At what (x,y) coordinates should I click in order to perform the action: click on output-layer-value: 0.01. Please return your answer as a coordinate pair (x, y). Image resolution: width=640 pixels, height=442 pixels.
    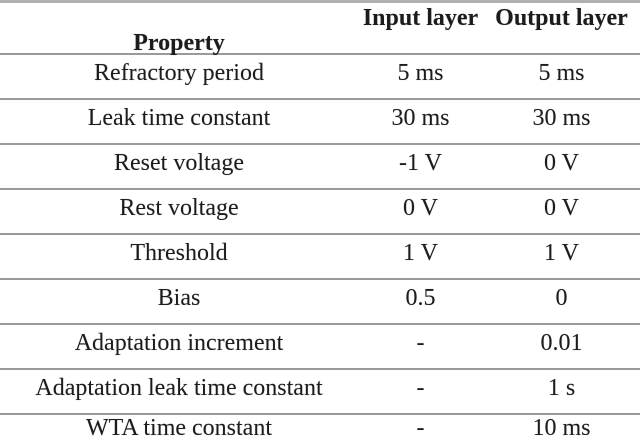
    Looking at the image, I should click on (561, 347).